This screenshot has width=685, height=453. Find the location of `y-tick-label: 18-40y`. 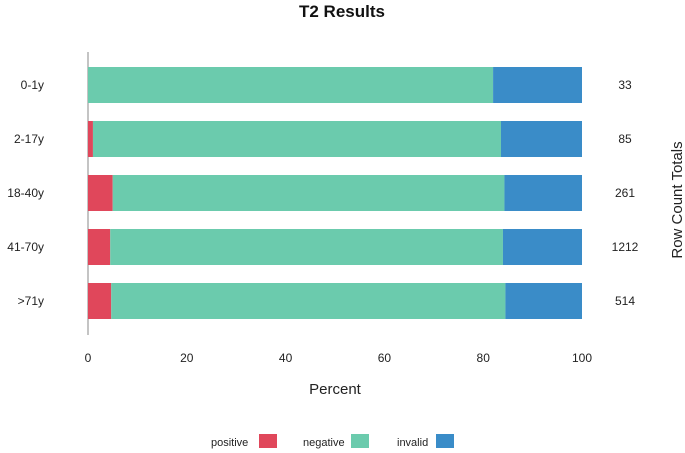

y-tick-label: 18-40y is located at coordinates (25, 193).